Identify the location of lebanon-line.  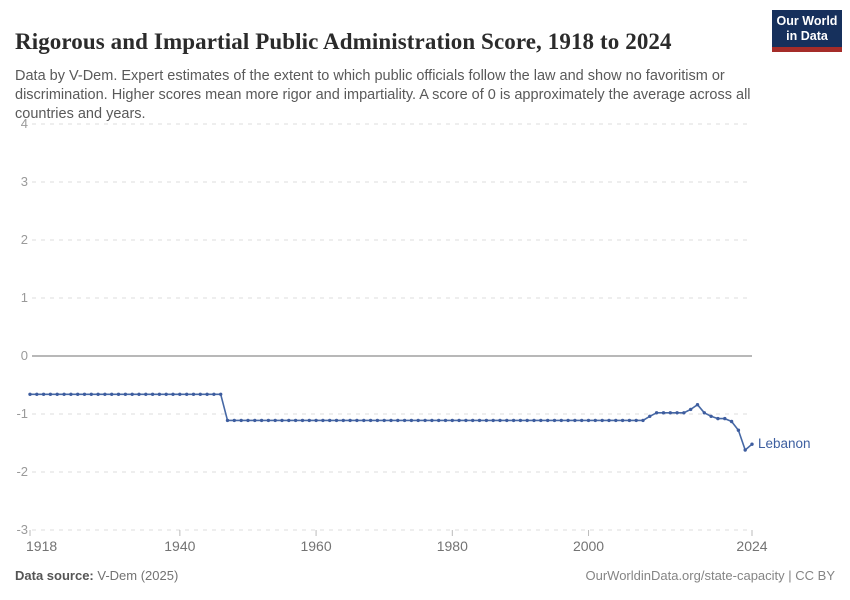
(391, 422).